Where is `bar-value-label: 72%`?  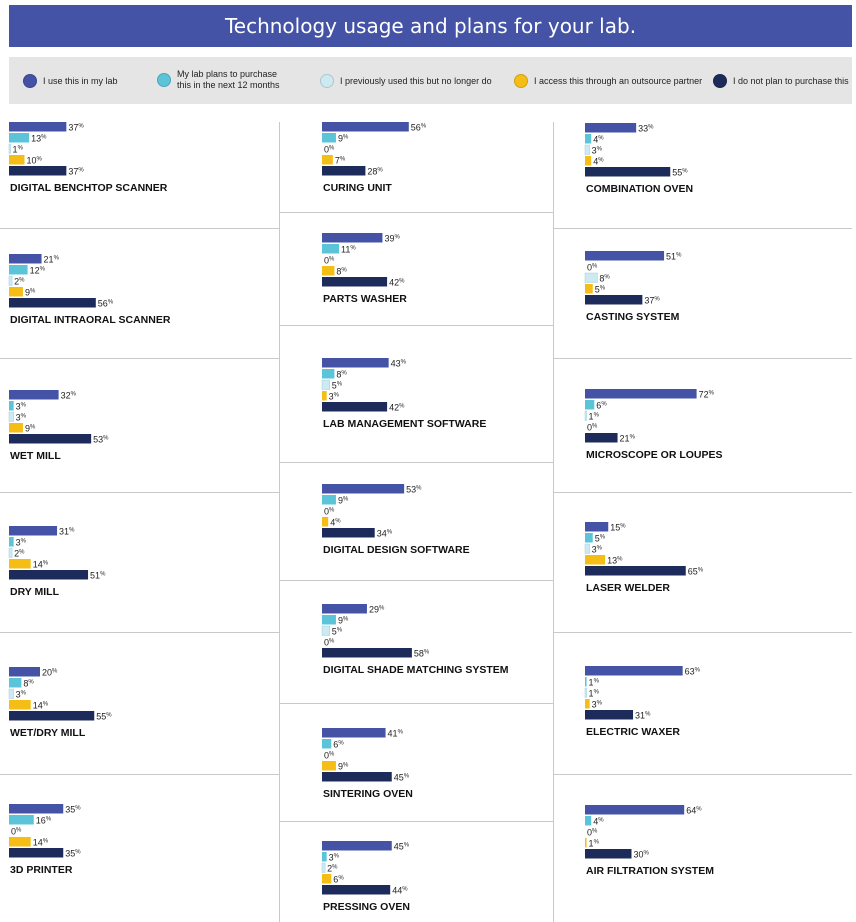
bar-value-label: 72% is located at coordinates (707, 395).